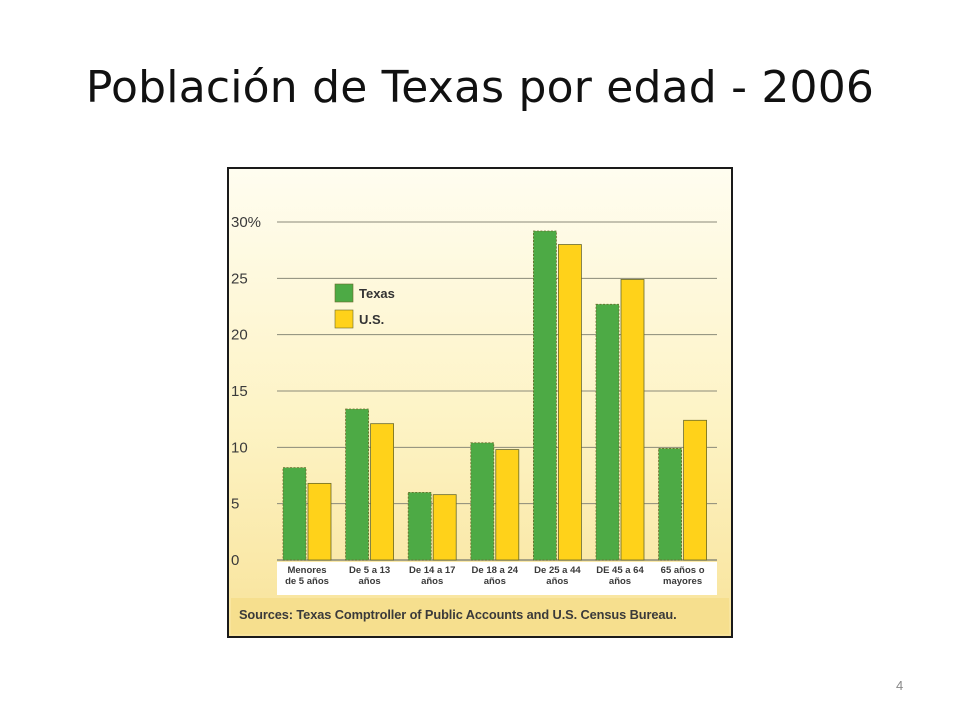  What do you see at coordinates (377, 293) in the screenshot?
I see `legend-label: Texas` at bounding box center [377, 293].